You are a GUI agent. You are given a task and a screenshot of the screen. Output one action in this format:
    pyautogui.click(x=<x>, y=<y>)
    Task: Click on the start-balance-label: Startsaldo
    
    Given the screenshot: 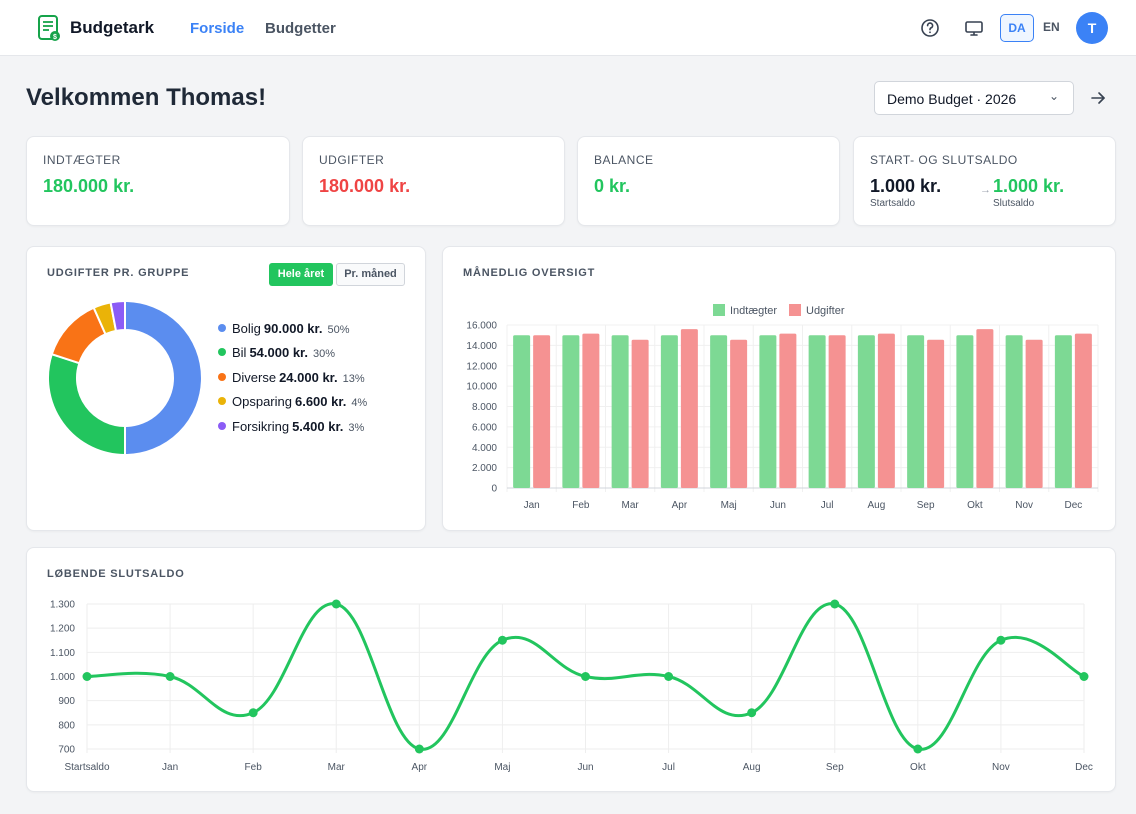 What is the action you would take?
    pyautogui.click(x=893, y=203)
    